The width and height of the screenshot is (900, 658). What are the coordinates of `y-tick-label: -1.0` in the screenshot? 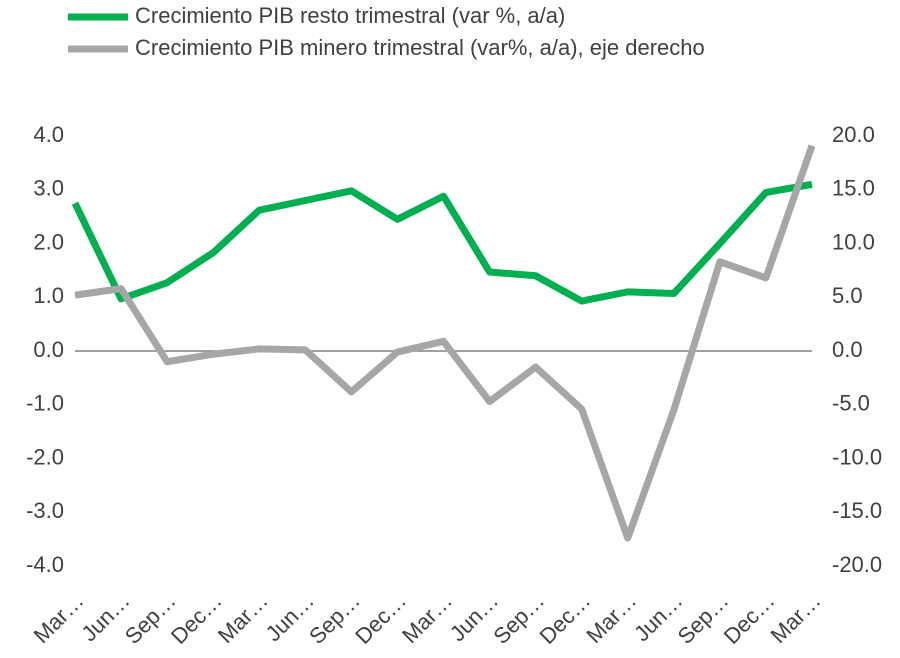 It's located at (45, 403).